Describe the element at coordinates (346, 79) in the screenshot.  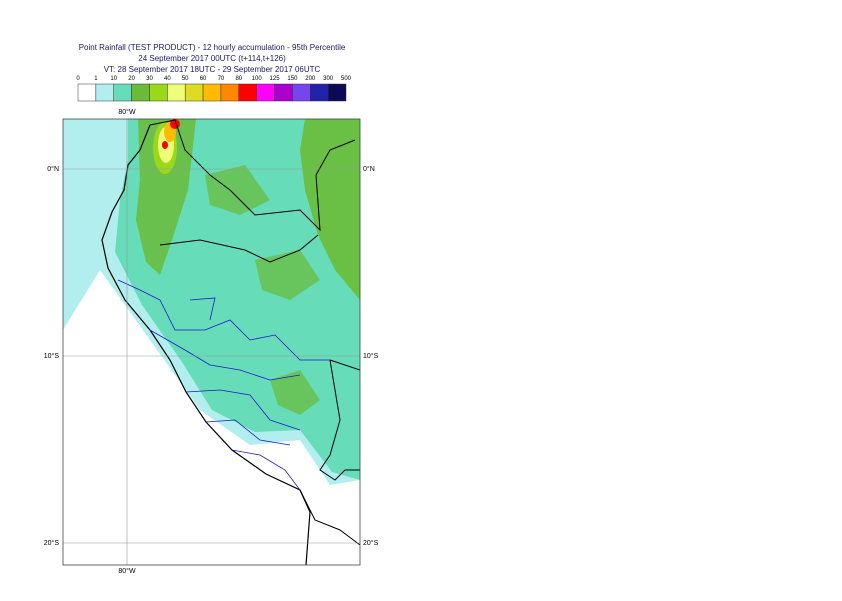
I see `legend-label: 500` at that location.